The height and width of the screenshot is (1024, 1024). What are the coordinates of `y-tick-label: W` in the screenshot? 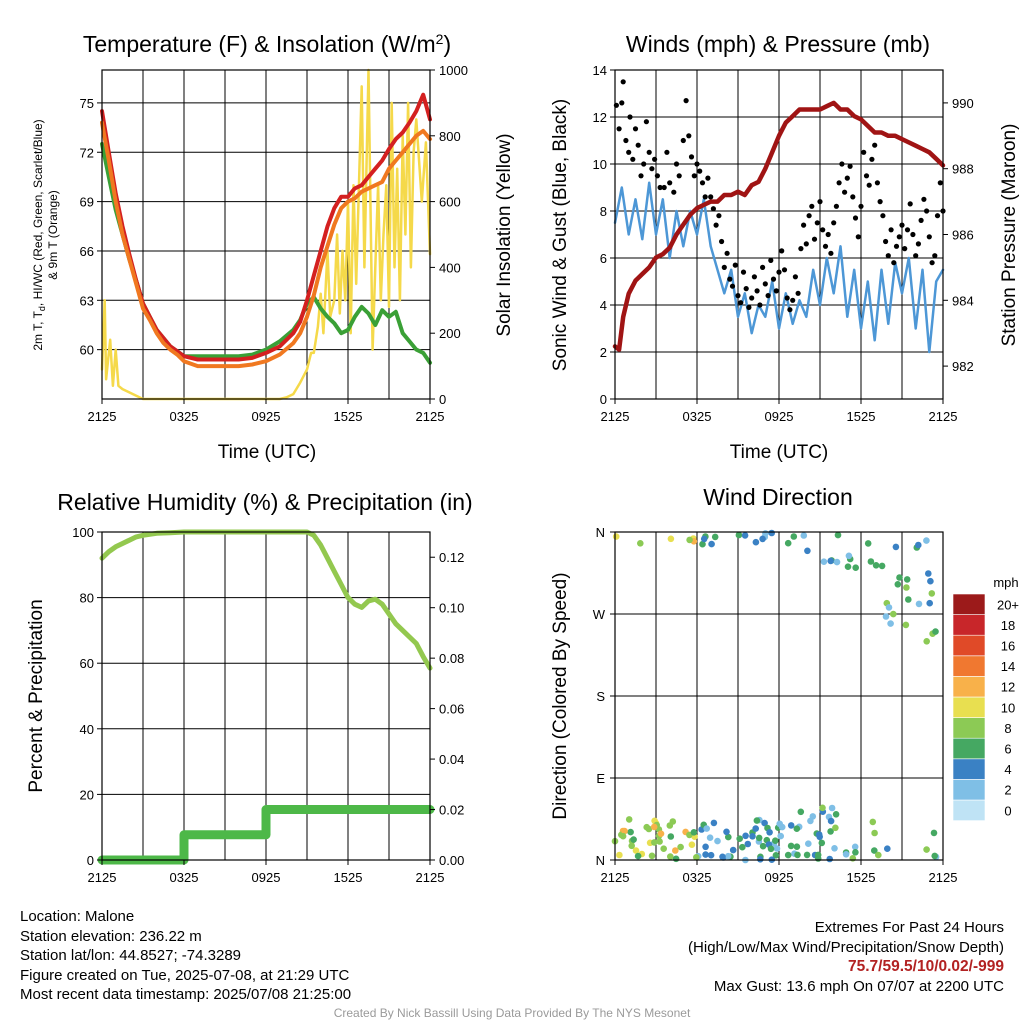 It's located at (599, 614).